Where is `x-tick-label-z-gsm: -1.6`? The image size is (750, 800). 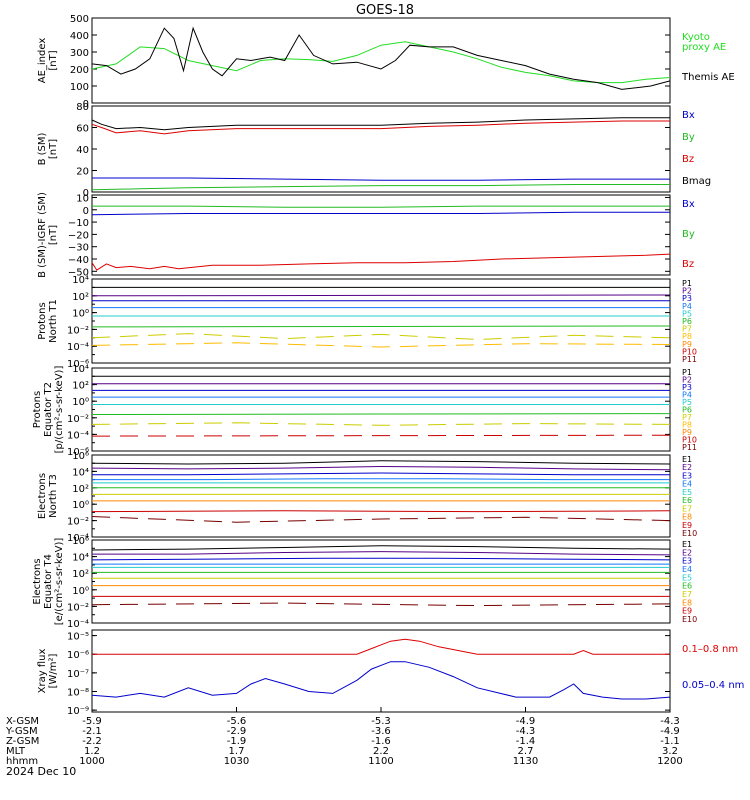
x-tick-label-z-gsm: -1.6 is located at coordinates (381, 741).